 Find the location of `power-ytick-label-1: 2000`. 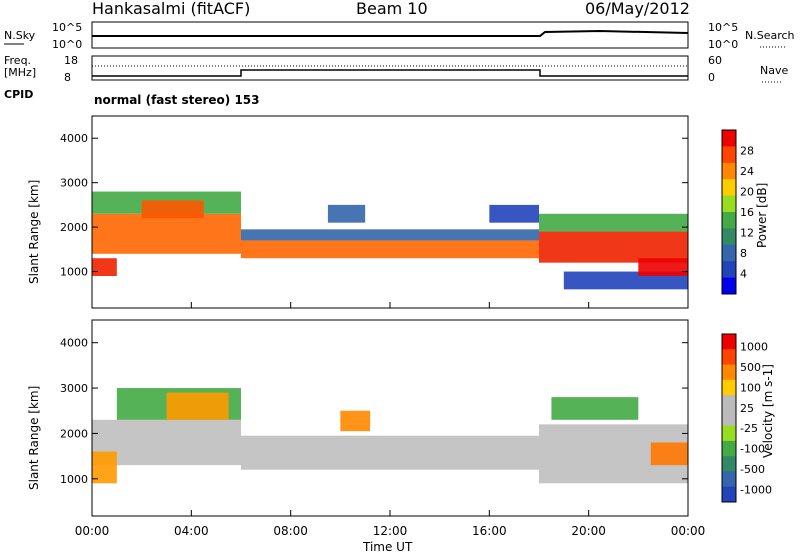

power-ytick-label-1: 2000 is located at coordinates (74, 227).